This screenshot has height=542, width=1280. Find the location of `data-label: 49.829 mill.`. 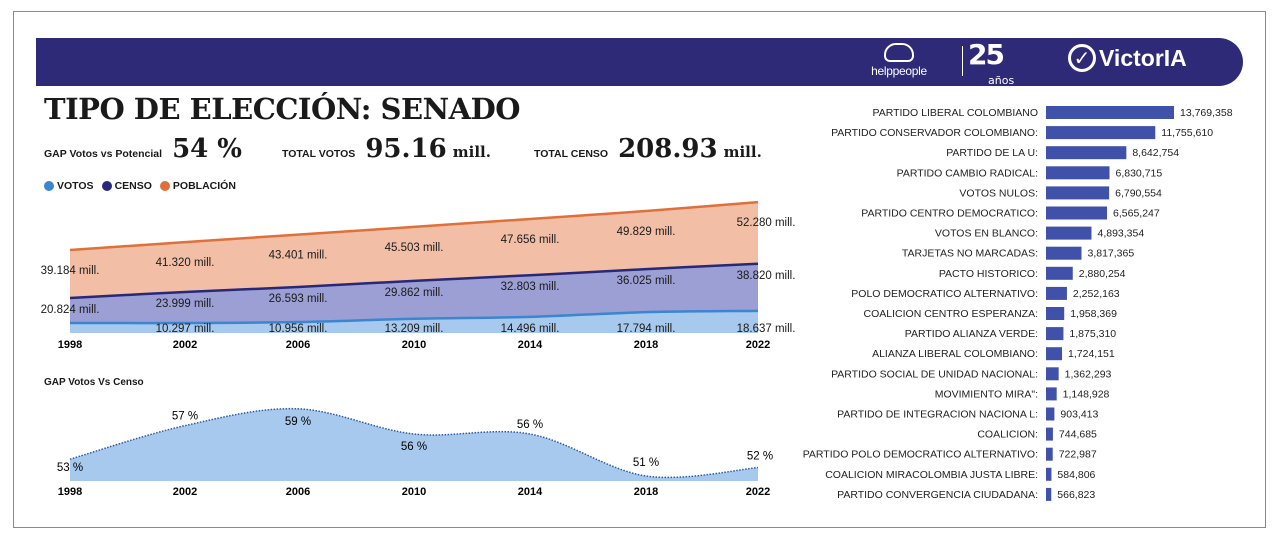

data-label: 49.829 mill. is located at coordinates (646, 232).